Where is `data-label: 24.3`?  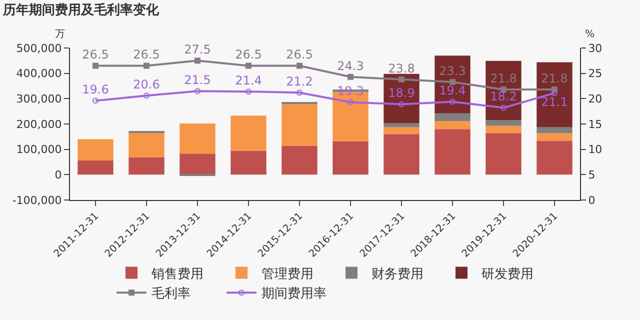 data-label: 24.3 is located at coordinates (350, 65).